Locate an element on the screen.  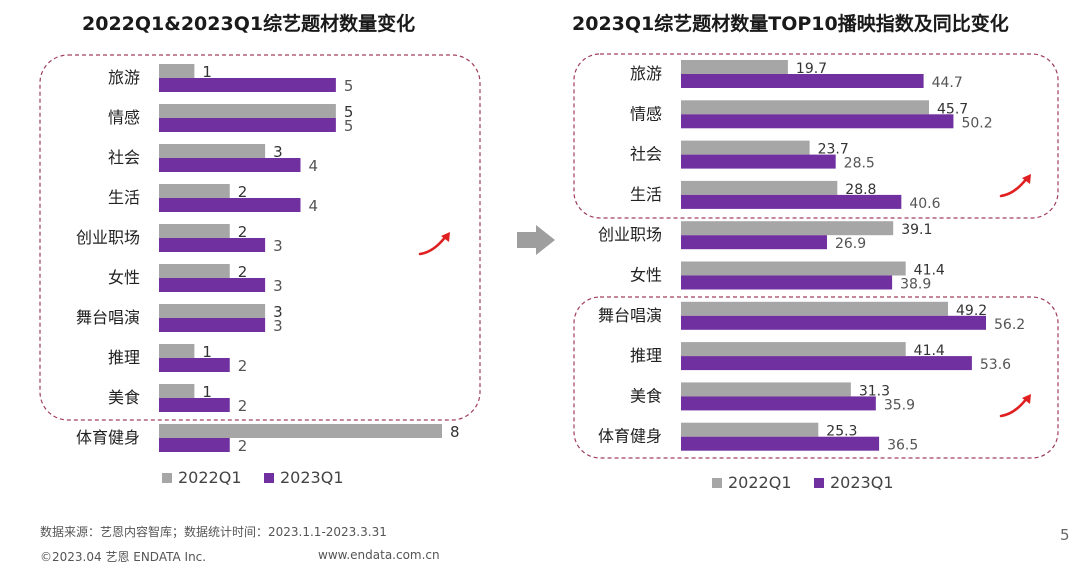
right-bottom-group-box is located at coordinates (816, 377).